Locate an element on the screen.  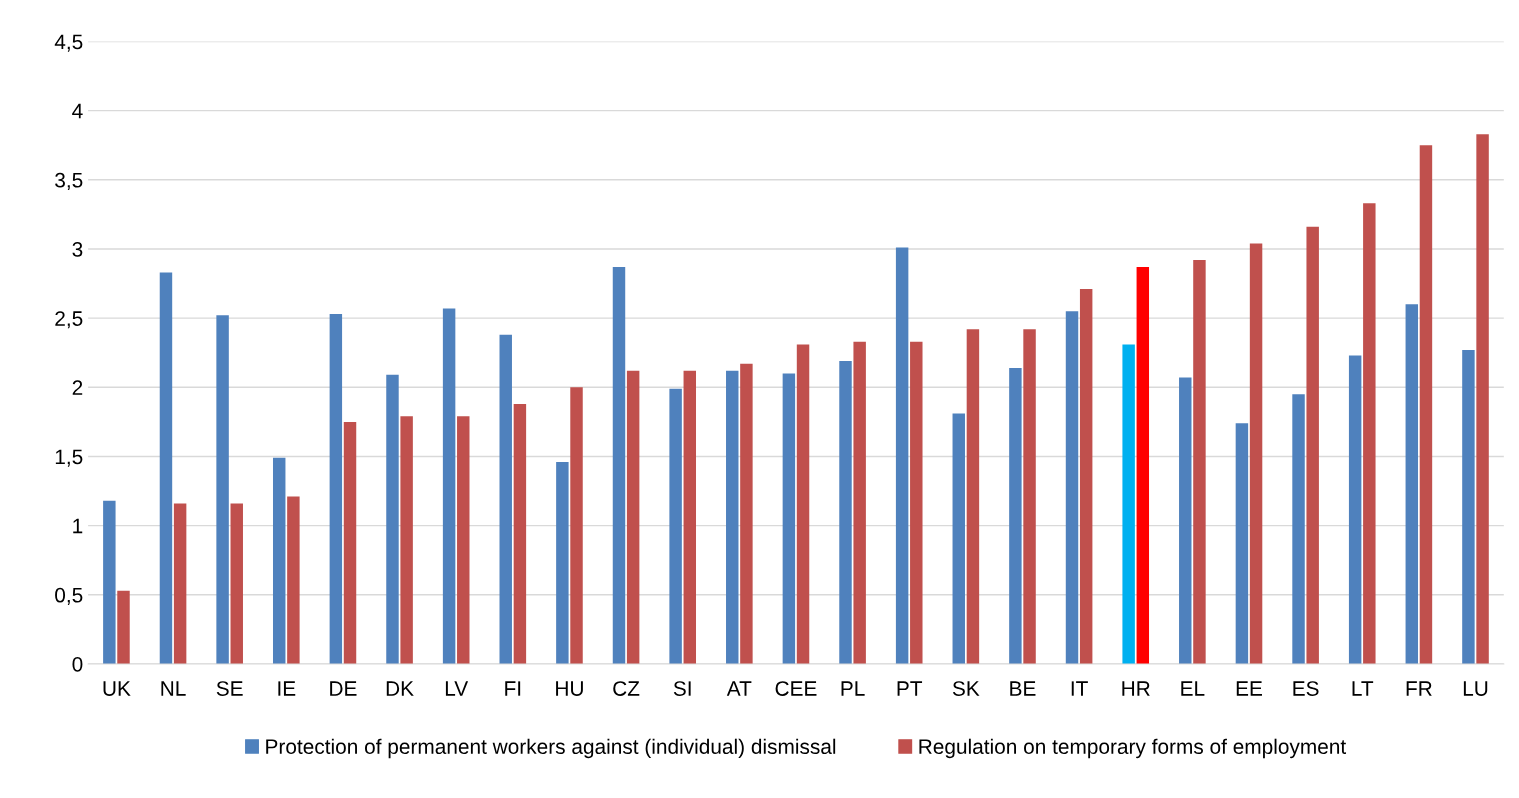
x-tick-label: HR is located at coordinates (1136, 688).